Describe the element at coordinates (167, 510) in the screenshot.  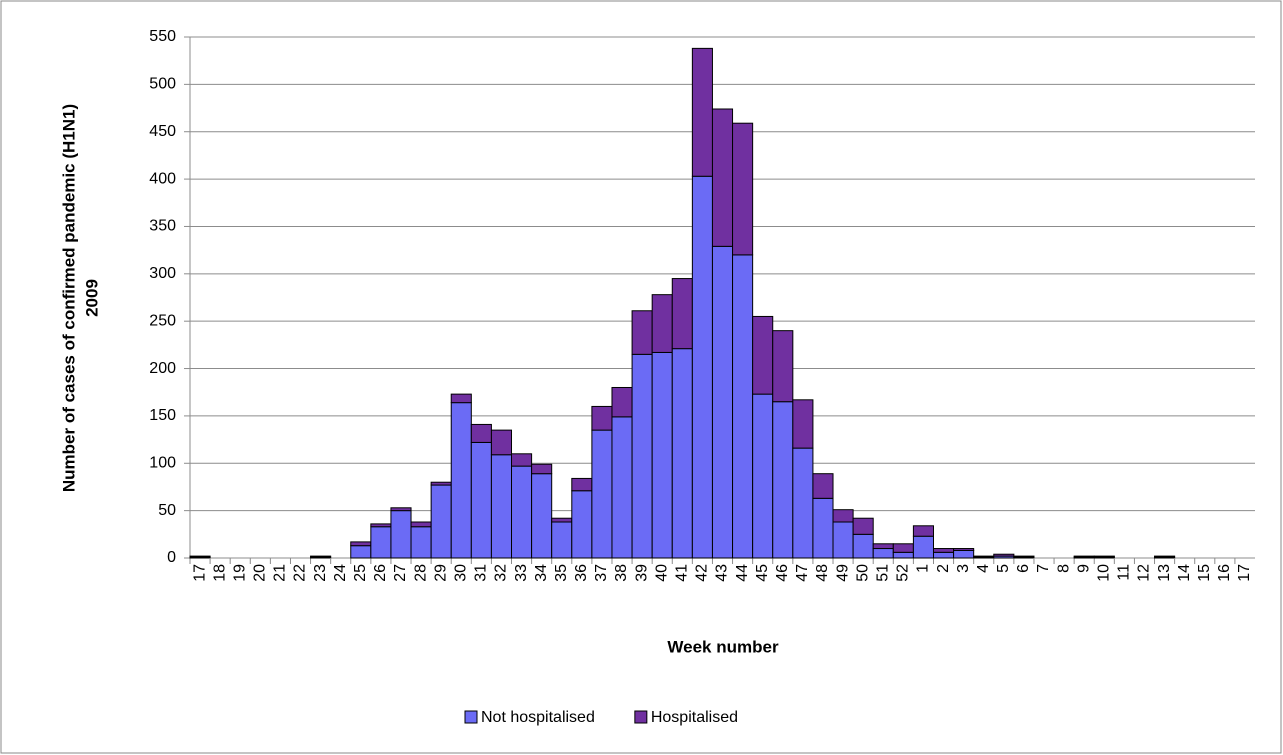
I see `y-tick-label: 50` at that location.